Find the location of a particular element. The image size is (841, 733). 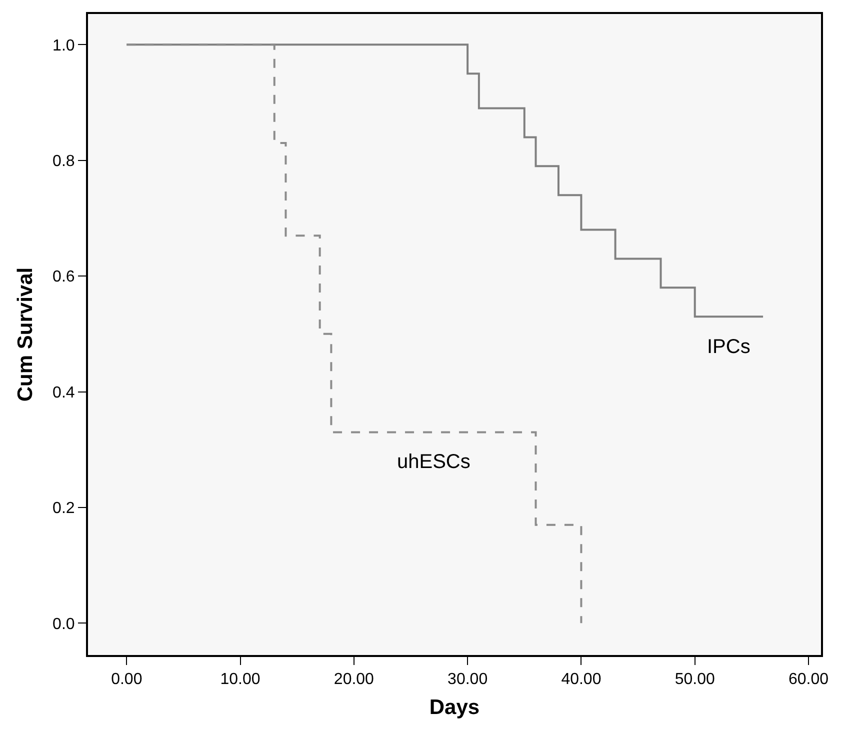

y-tick-label: 0.4 is located at coordinates (63, 393).